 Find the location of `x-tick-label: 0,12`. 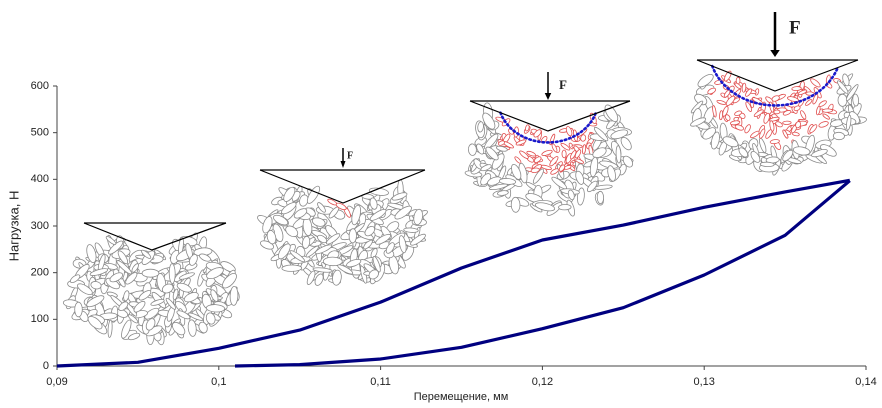

x-tick-label: 0,12 is located at coordinates (542, 382).